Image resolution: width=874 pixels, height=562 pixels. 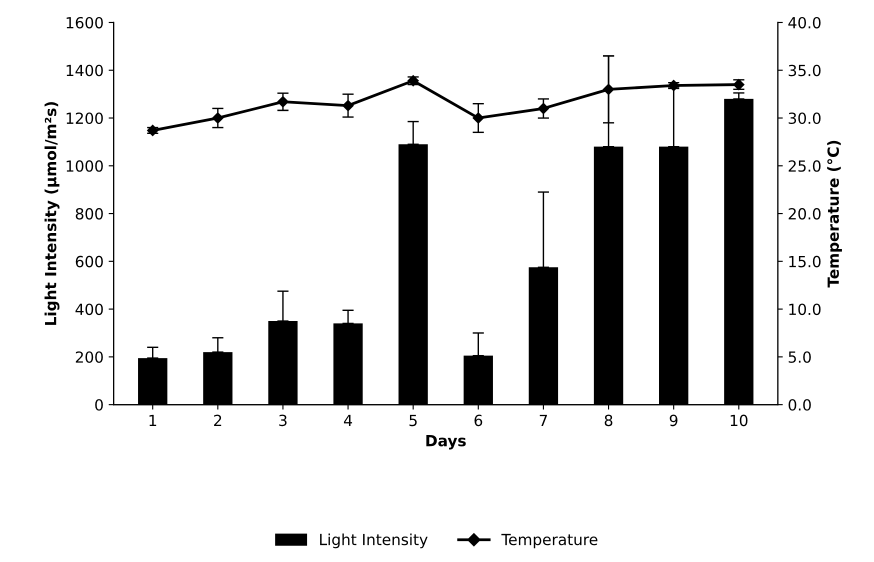 I want to click on x-tick-label: 5, so click(x=413, y=420).